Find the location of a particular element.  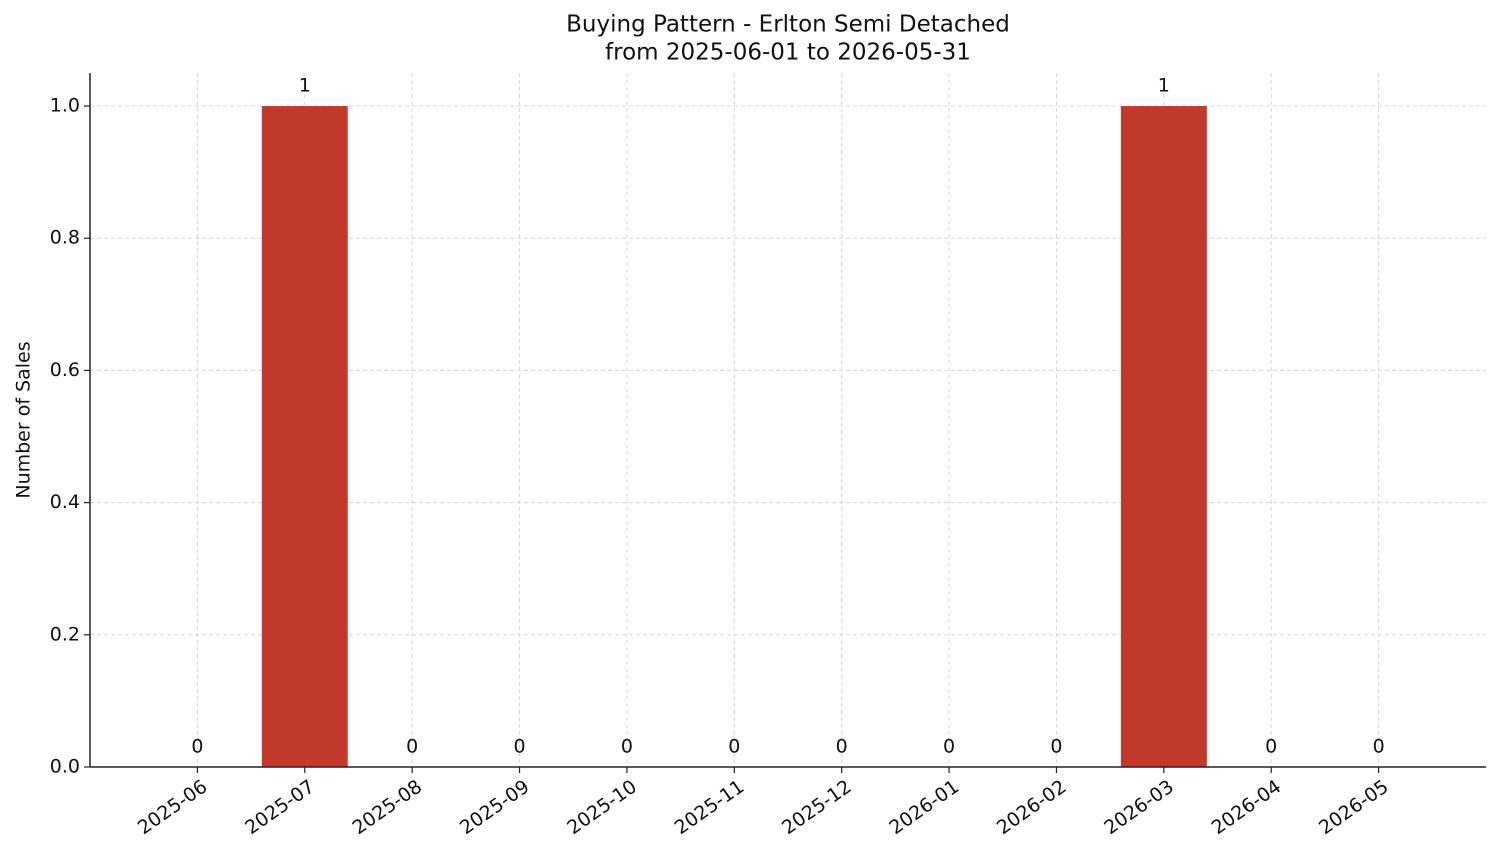

y-tick-label: 0.8 is located at coordinates (65, 238).